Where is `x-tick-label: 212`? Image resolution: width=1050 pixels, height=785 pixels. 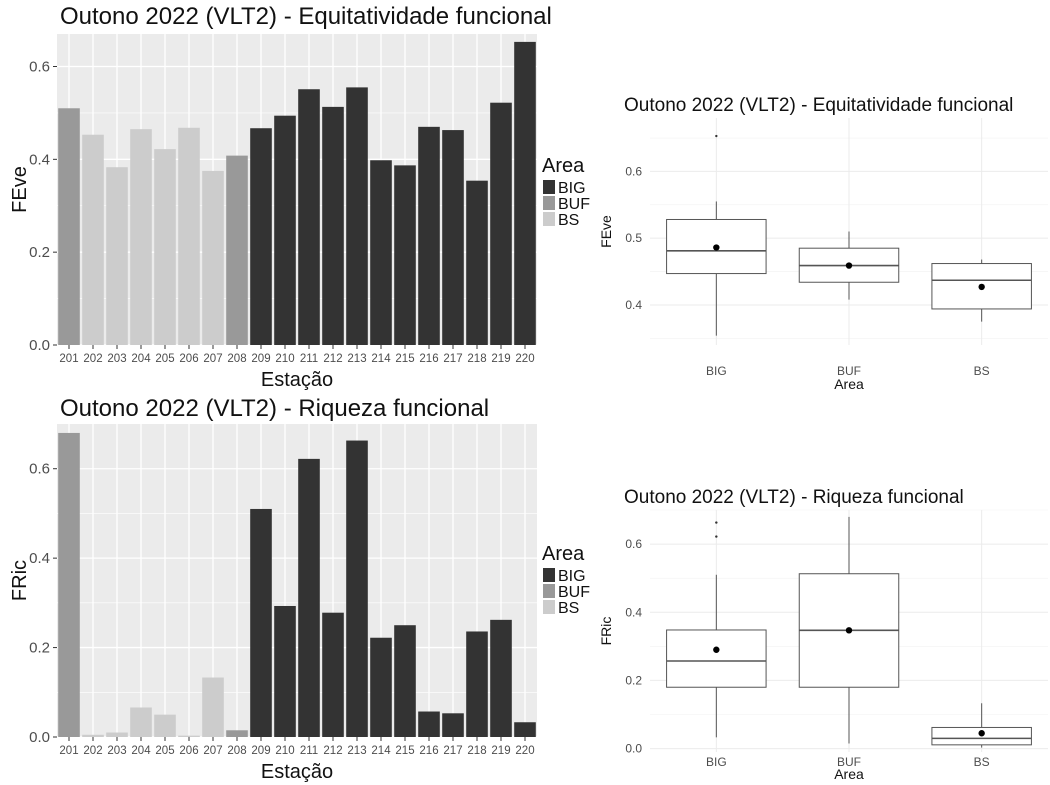
x-tick-label: 212 is located at coordinates (332, 359).